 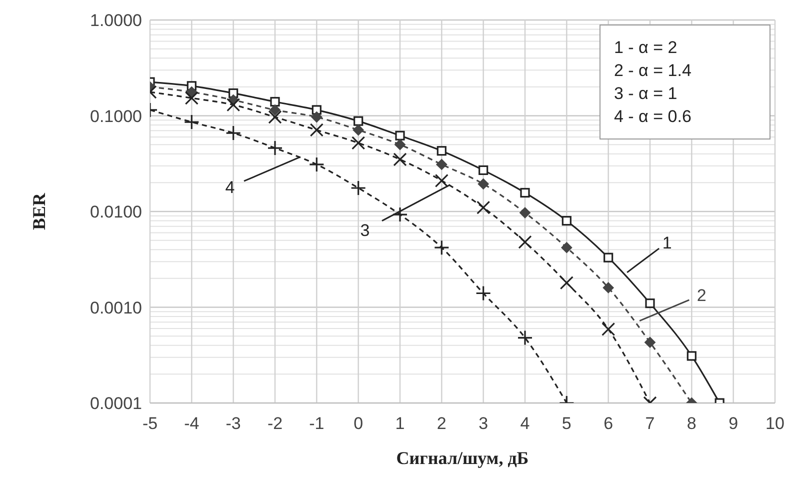 I want to click on annotation: 1 - α = 2, so click(x=646, y=47).